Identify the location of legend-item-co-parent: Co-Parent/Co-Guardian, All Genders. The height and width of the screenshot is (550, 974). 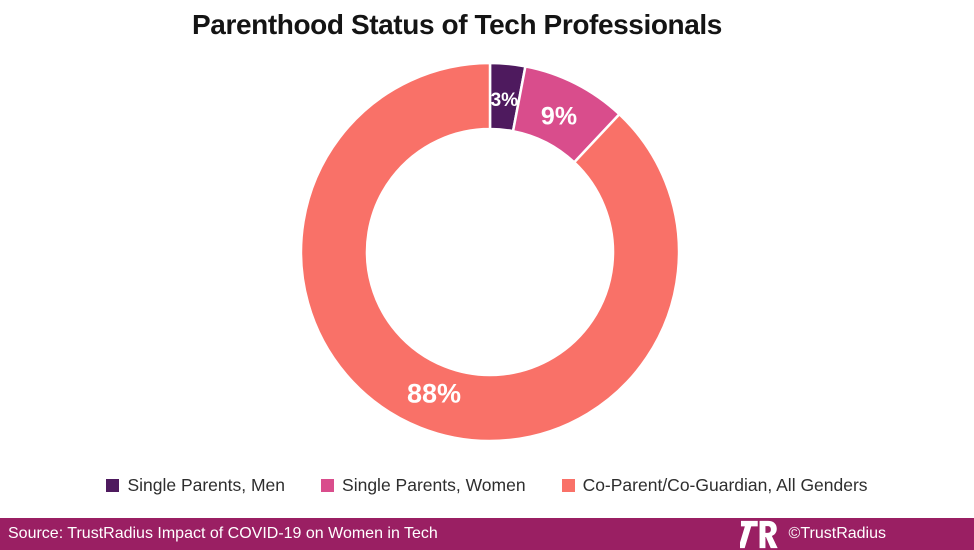
(714, 485).